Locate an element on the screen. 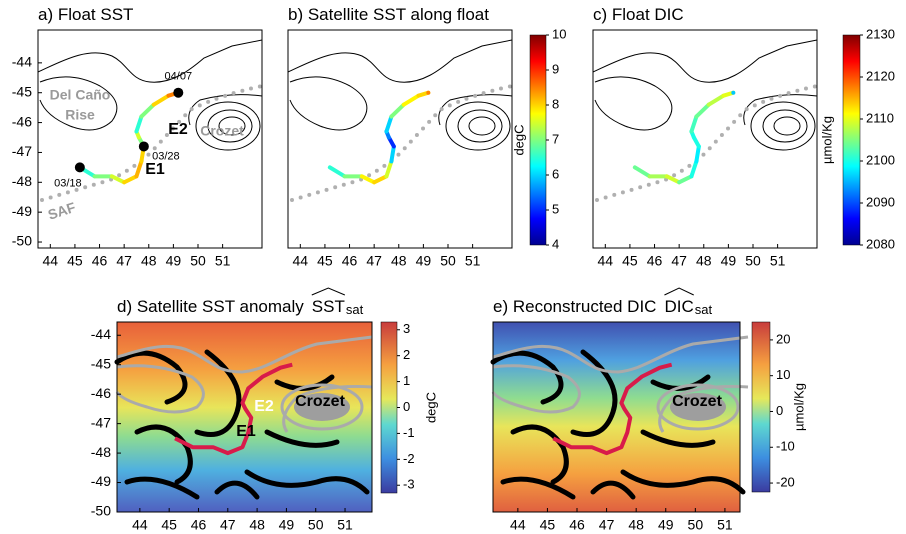 This screenshot has height=534, width=906. colorbar-tick-label: 2130 is located at coordinates (880, 33).